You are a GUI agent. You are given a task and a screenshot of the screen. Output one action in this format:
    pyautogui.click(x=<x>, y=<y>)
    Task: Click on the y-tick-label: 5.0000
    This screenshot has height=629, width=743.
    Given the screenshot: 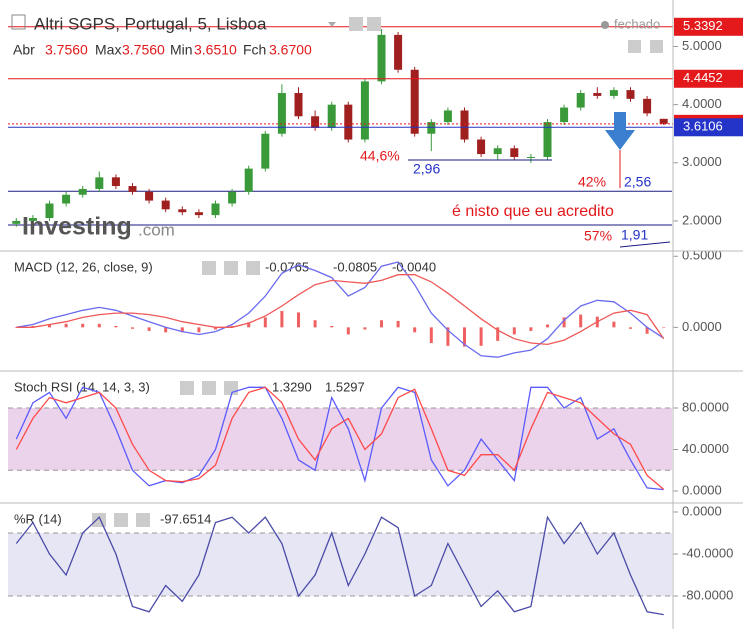 What is the action you would take?
    pyautogui.click(x=702, y=45)
    